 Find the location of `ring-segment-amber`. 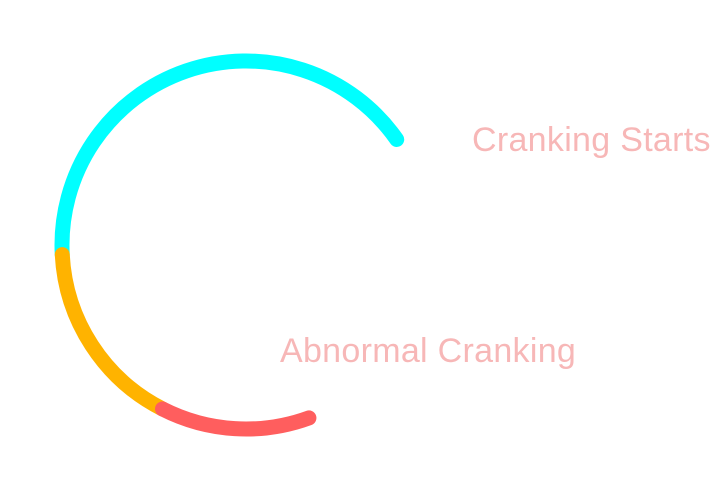

ring-segment-amber is located at coordinates (112, 332).